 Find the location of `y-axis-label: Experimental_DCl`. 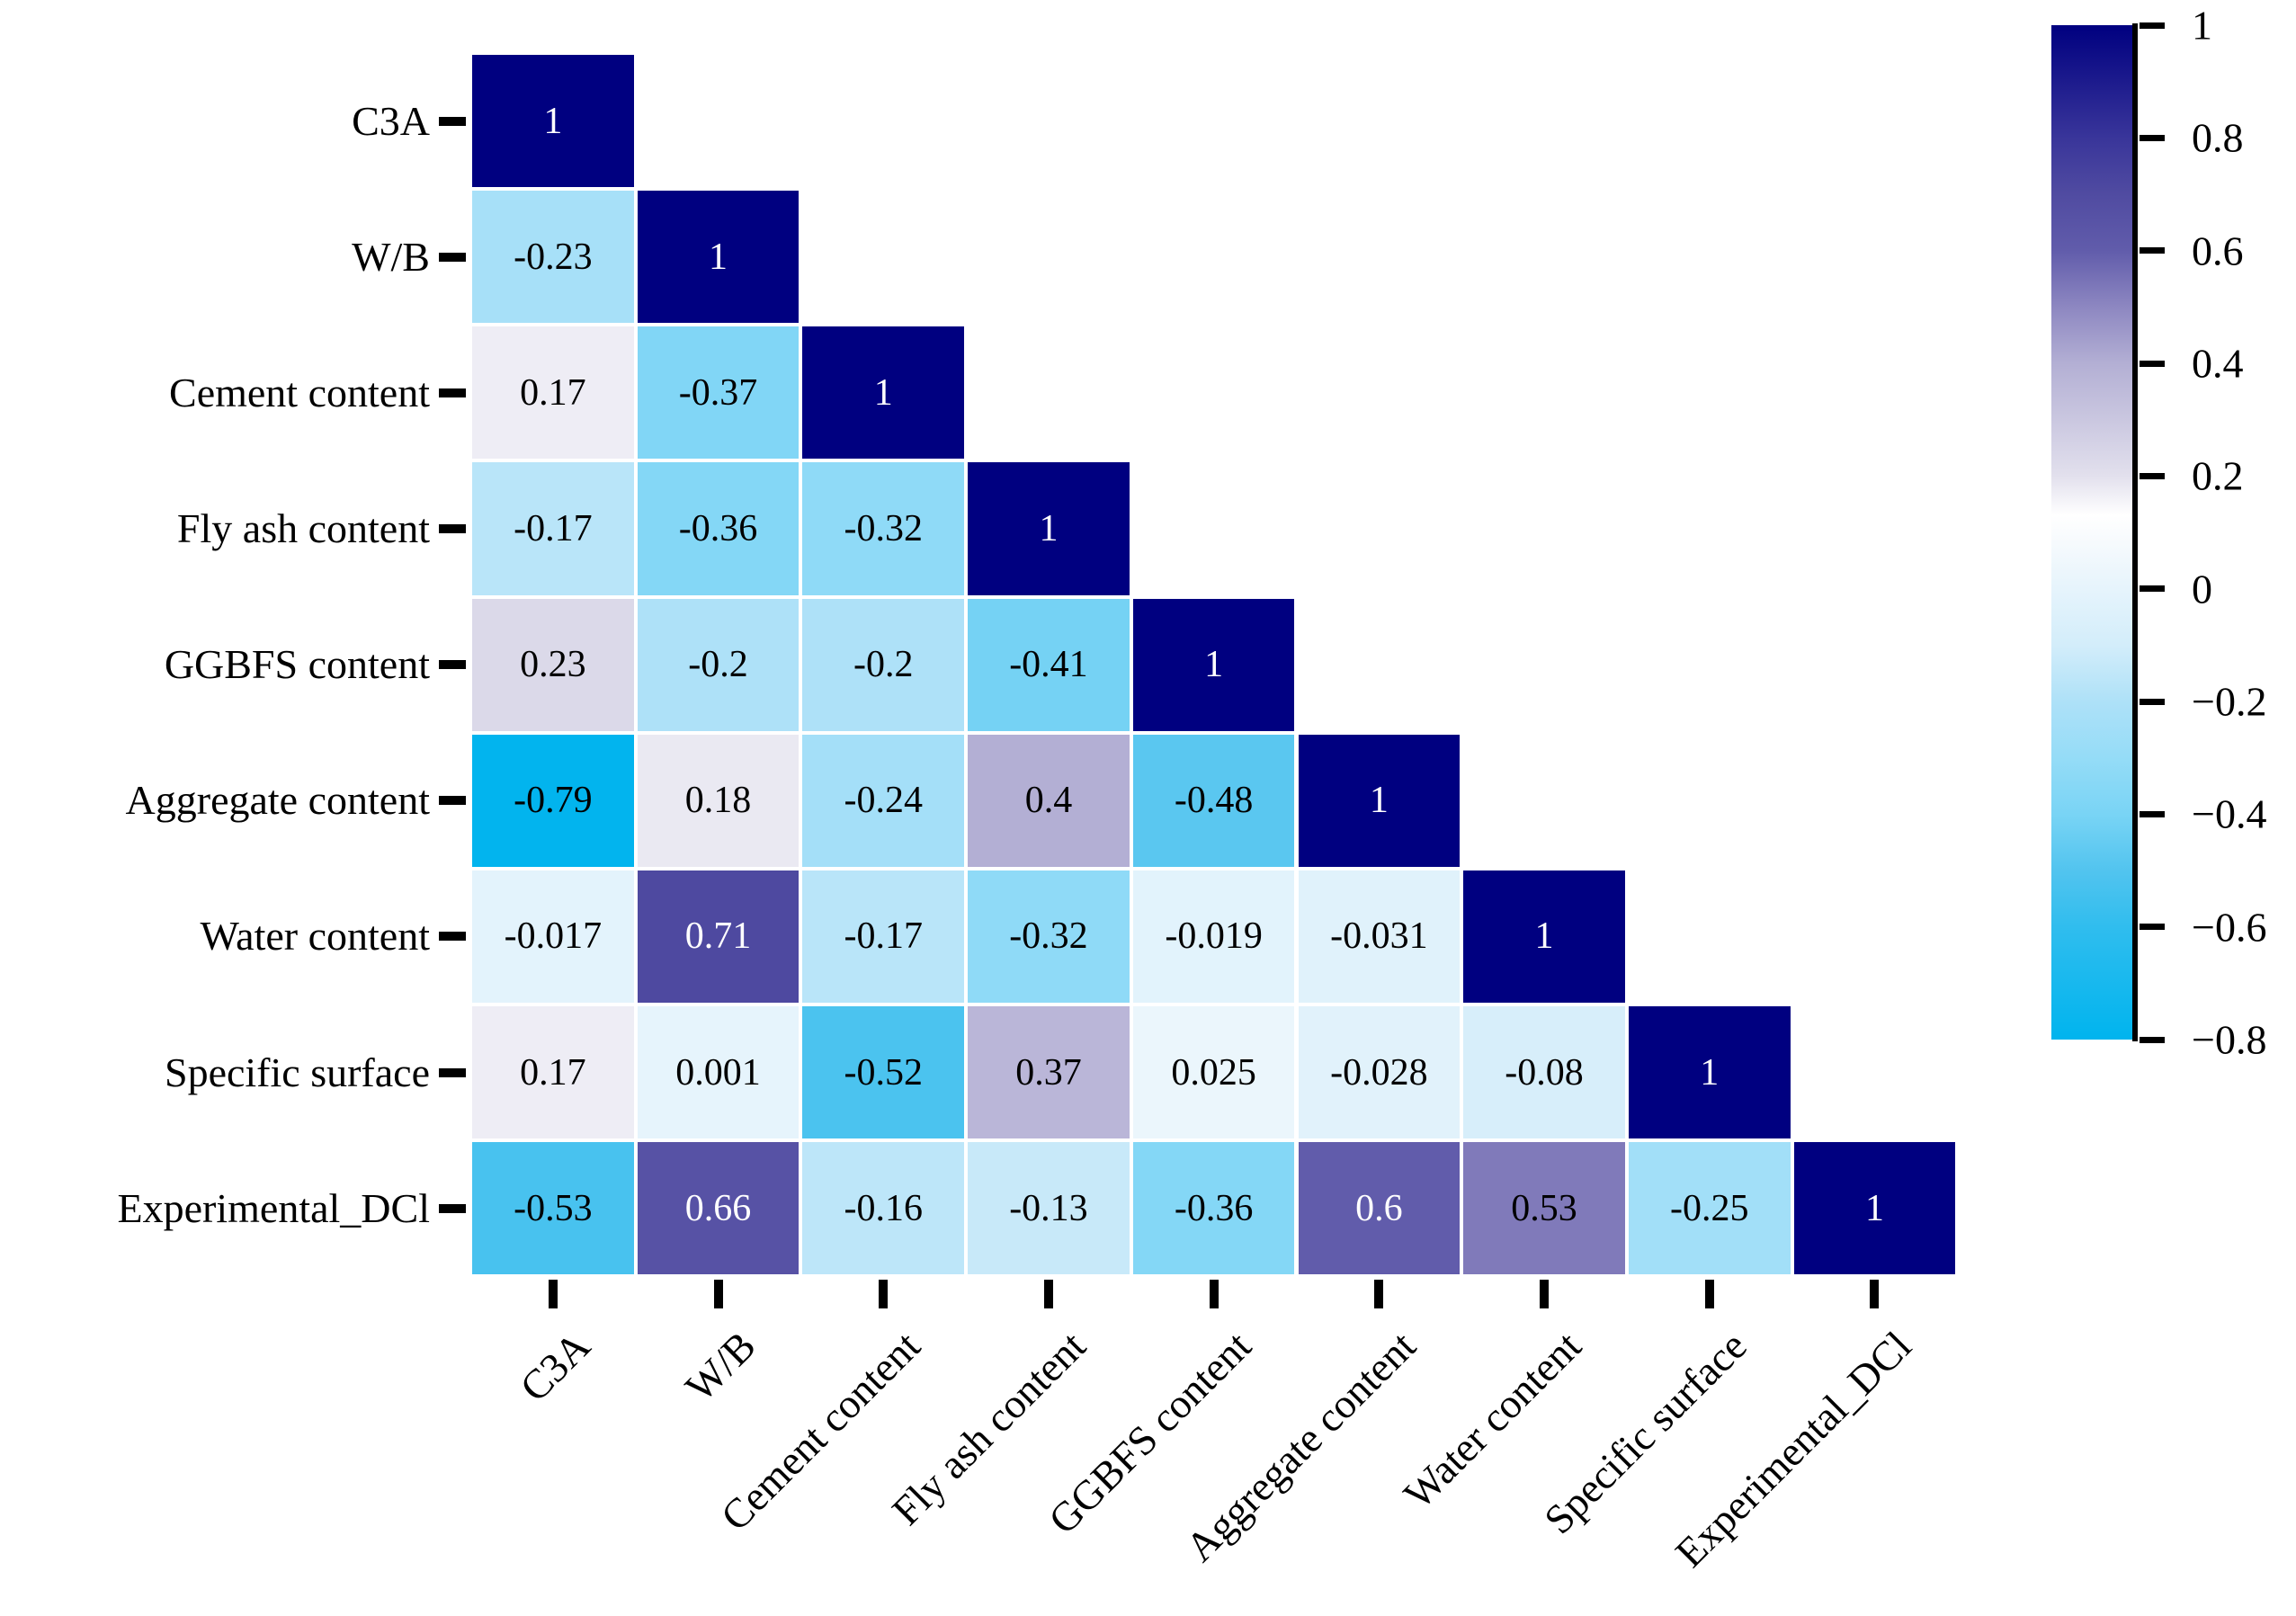

y-axis-label: Experimental_DCl is located at coordinates (273, 1207).